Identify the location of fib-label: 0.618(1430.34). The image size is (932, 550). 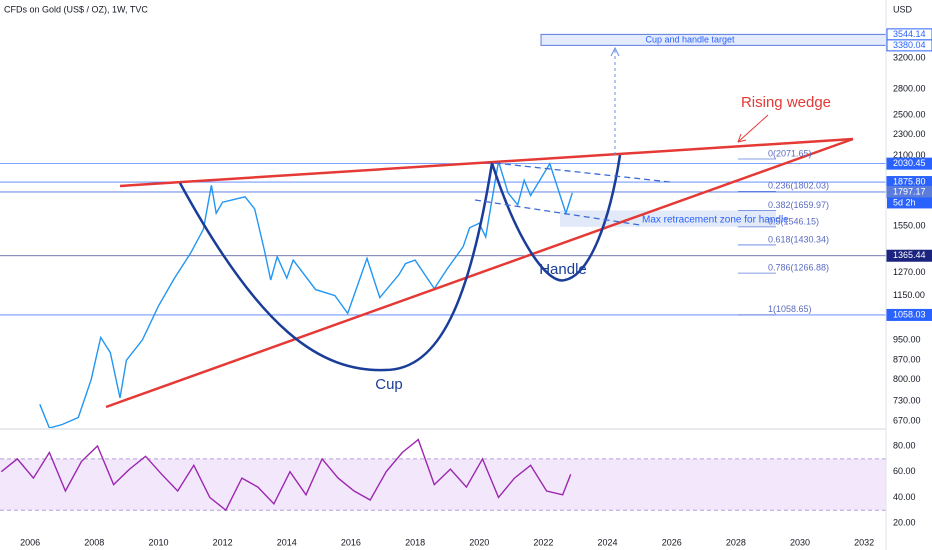
(798, 239).